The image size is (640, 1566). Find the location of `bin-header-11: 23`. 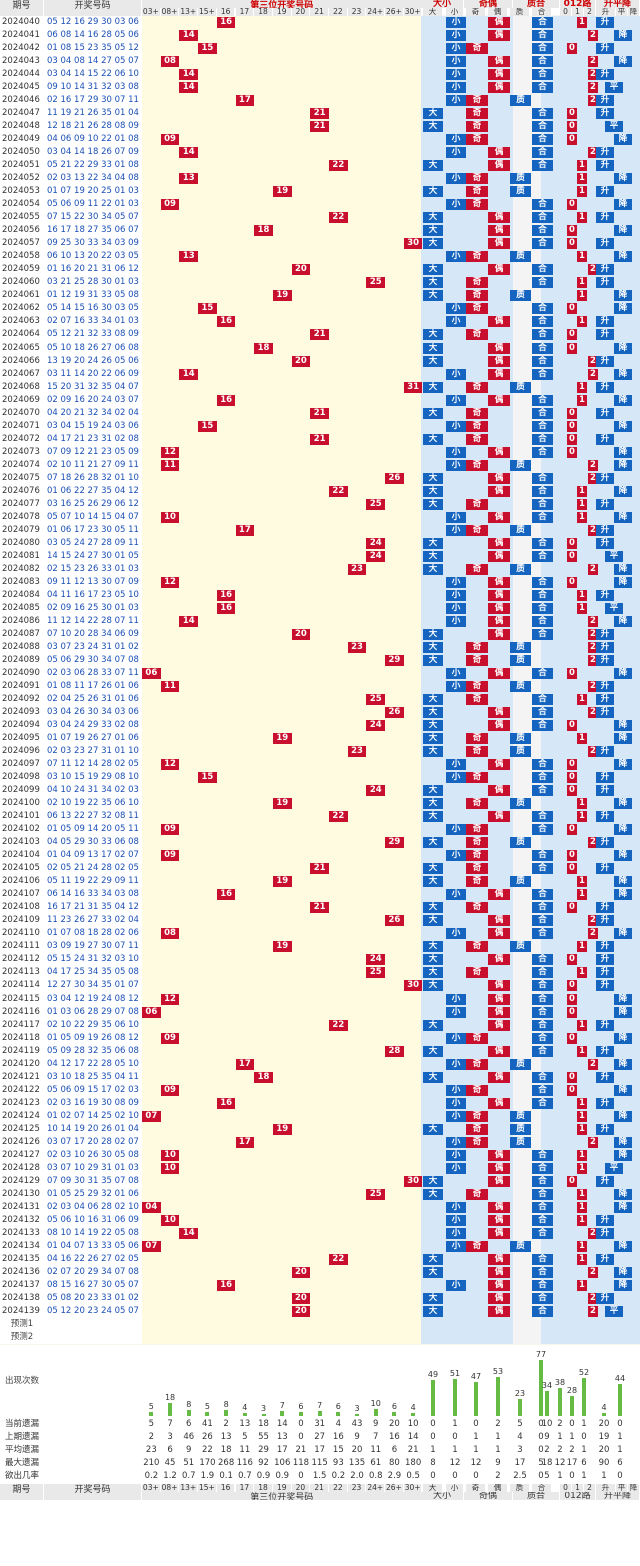

bin-header-11: 23 is located at coordinates (357, 12).